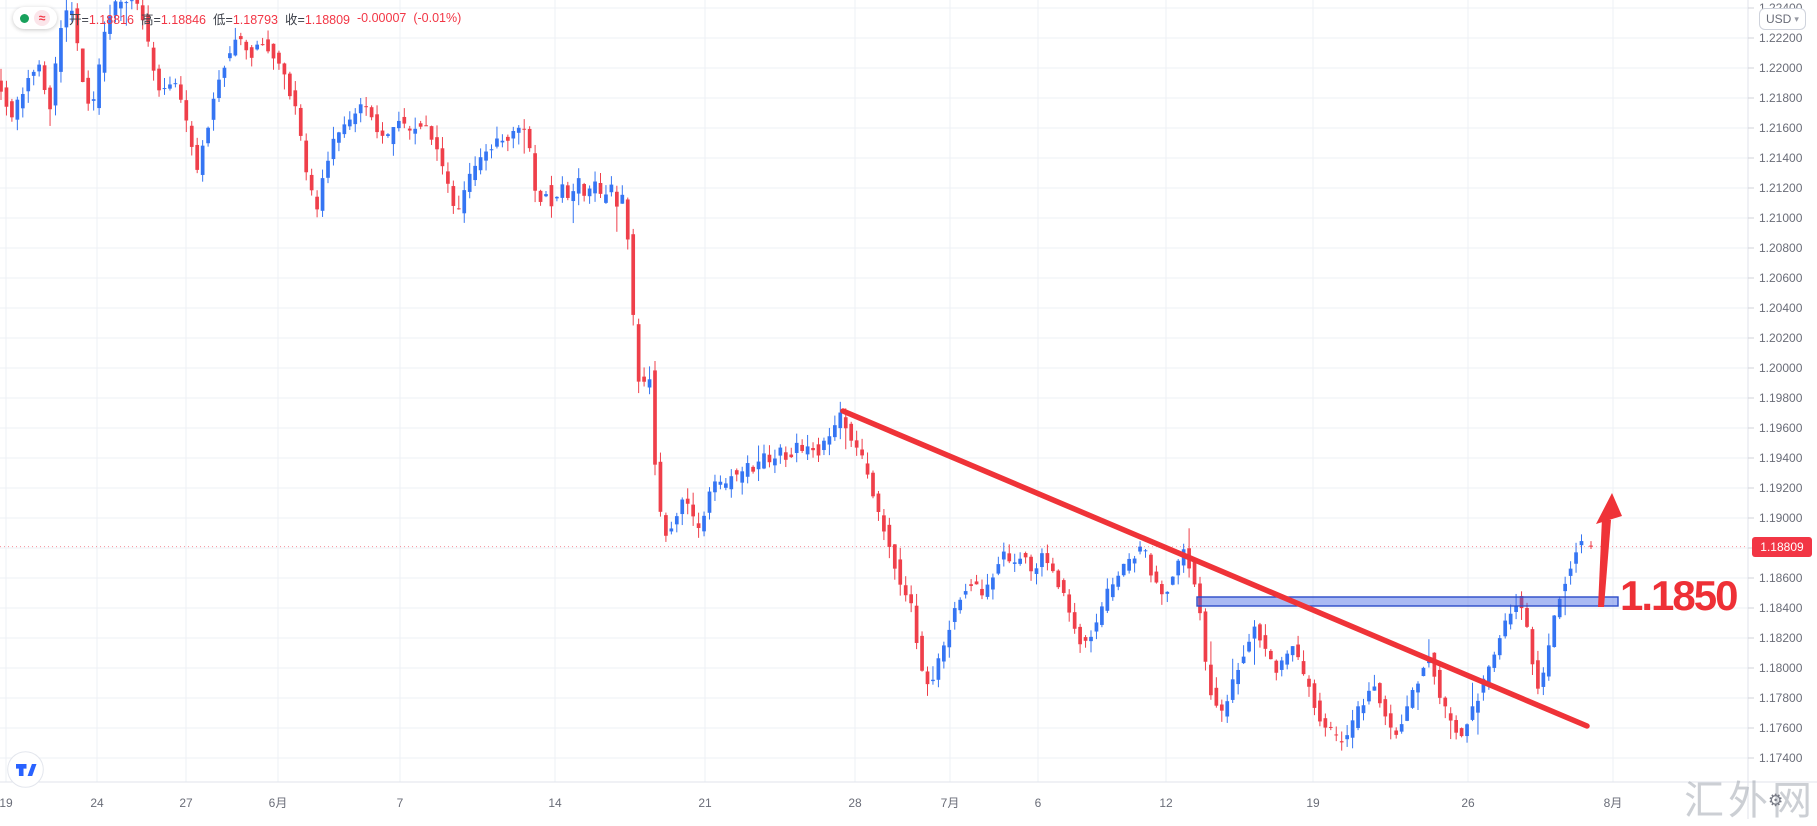 The width and height of the screenshot is (1817, 826). I want to click on approx-icon: ≈, so click(42, 18).